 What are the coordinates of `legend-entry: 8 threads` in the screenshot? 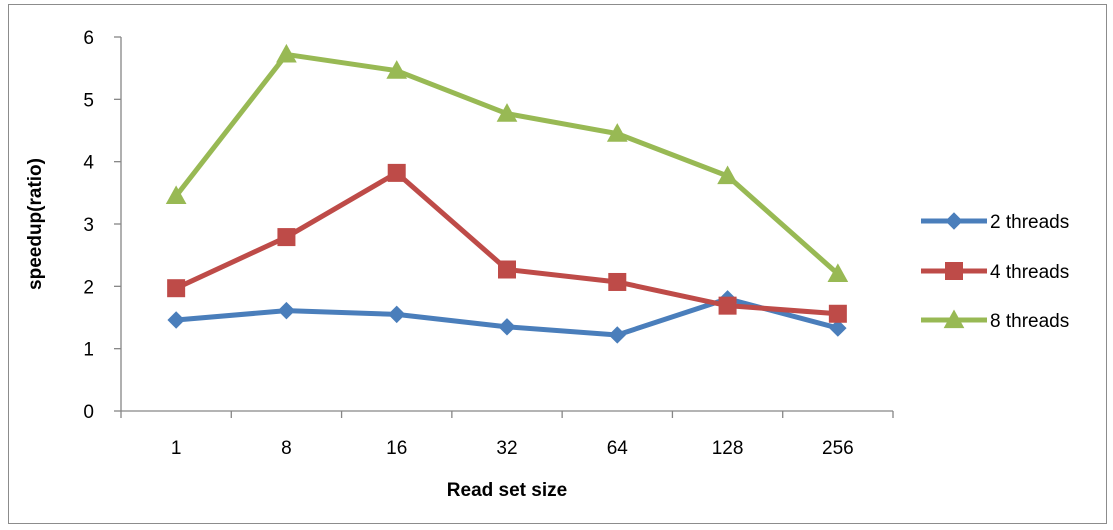 It's located at (995, 320).